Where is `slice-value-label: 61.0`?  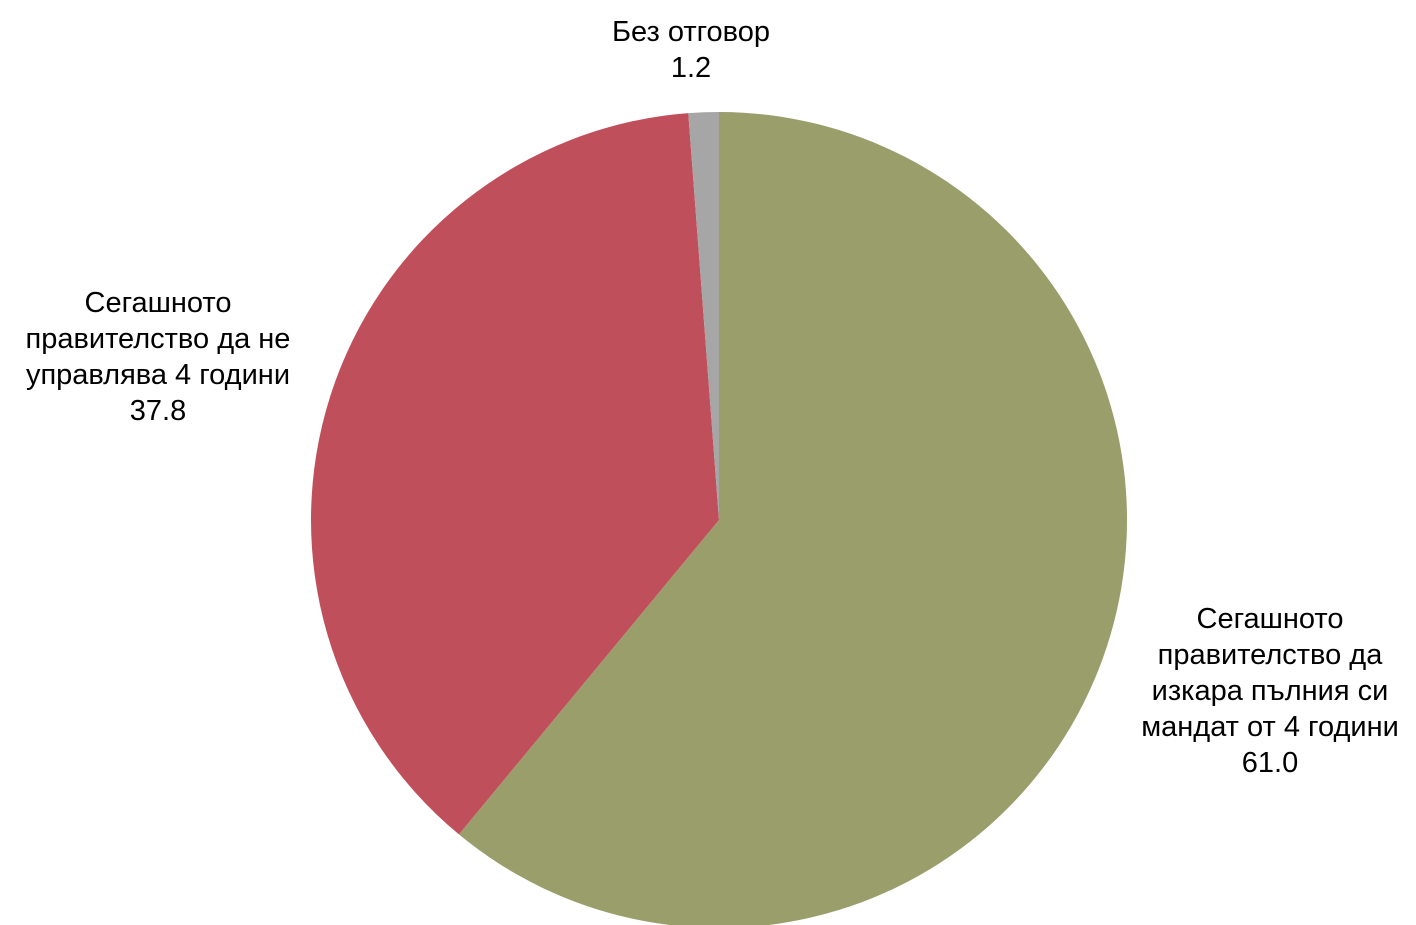 slice-value-label: 61.0 is located at coordinates (1270, 763).